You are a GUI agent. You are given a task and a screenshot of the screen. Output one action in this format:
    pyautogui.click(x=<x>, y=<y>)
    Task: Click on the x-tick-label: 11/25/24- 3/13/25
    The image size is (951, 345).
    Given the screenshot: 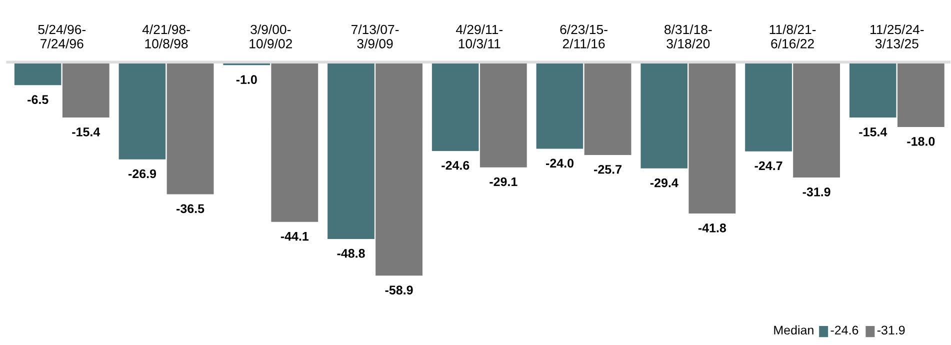 What is the action you would take?
    pyautogui.click(x=897, y=36)
    